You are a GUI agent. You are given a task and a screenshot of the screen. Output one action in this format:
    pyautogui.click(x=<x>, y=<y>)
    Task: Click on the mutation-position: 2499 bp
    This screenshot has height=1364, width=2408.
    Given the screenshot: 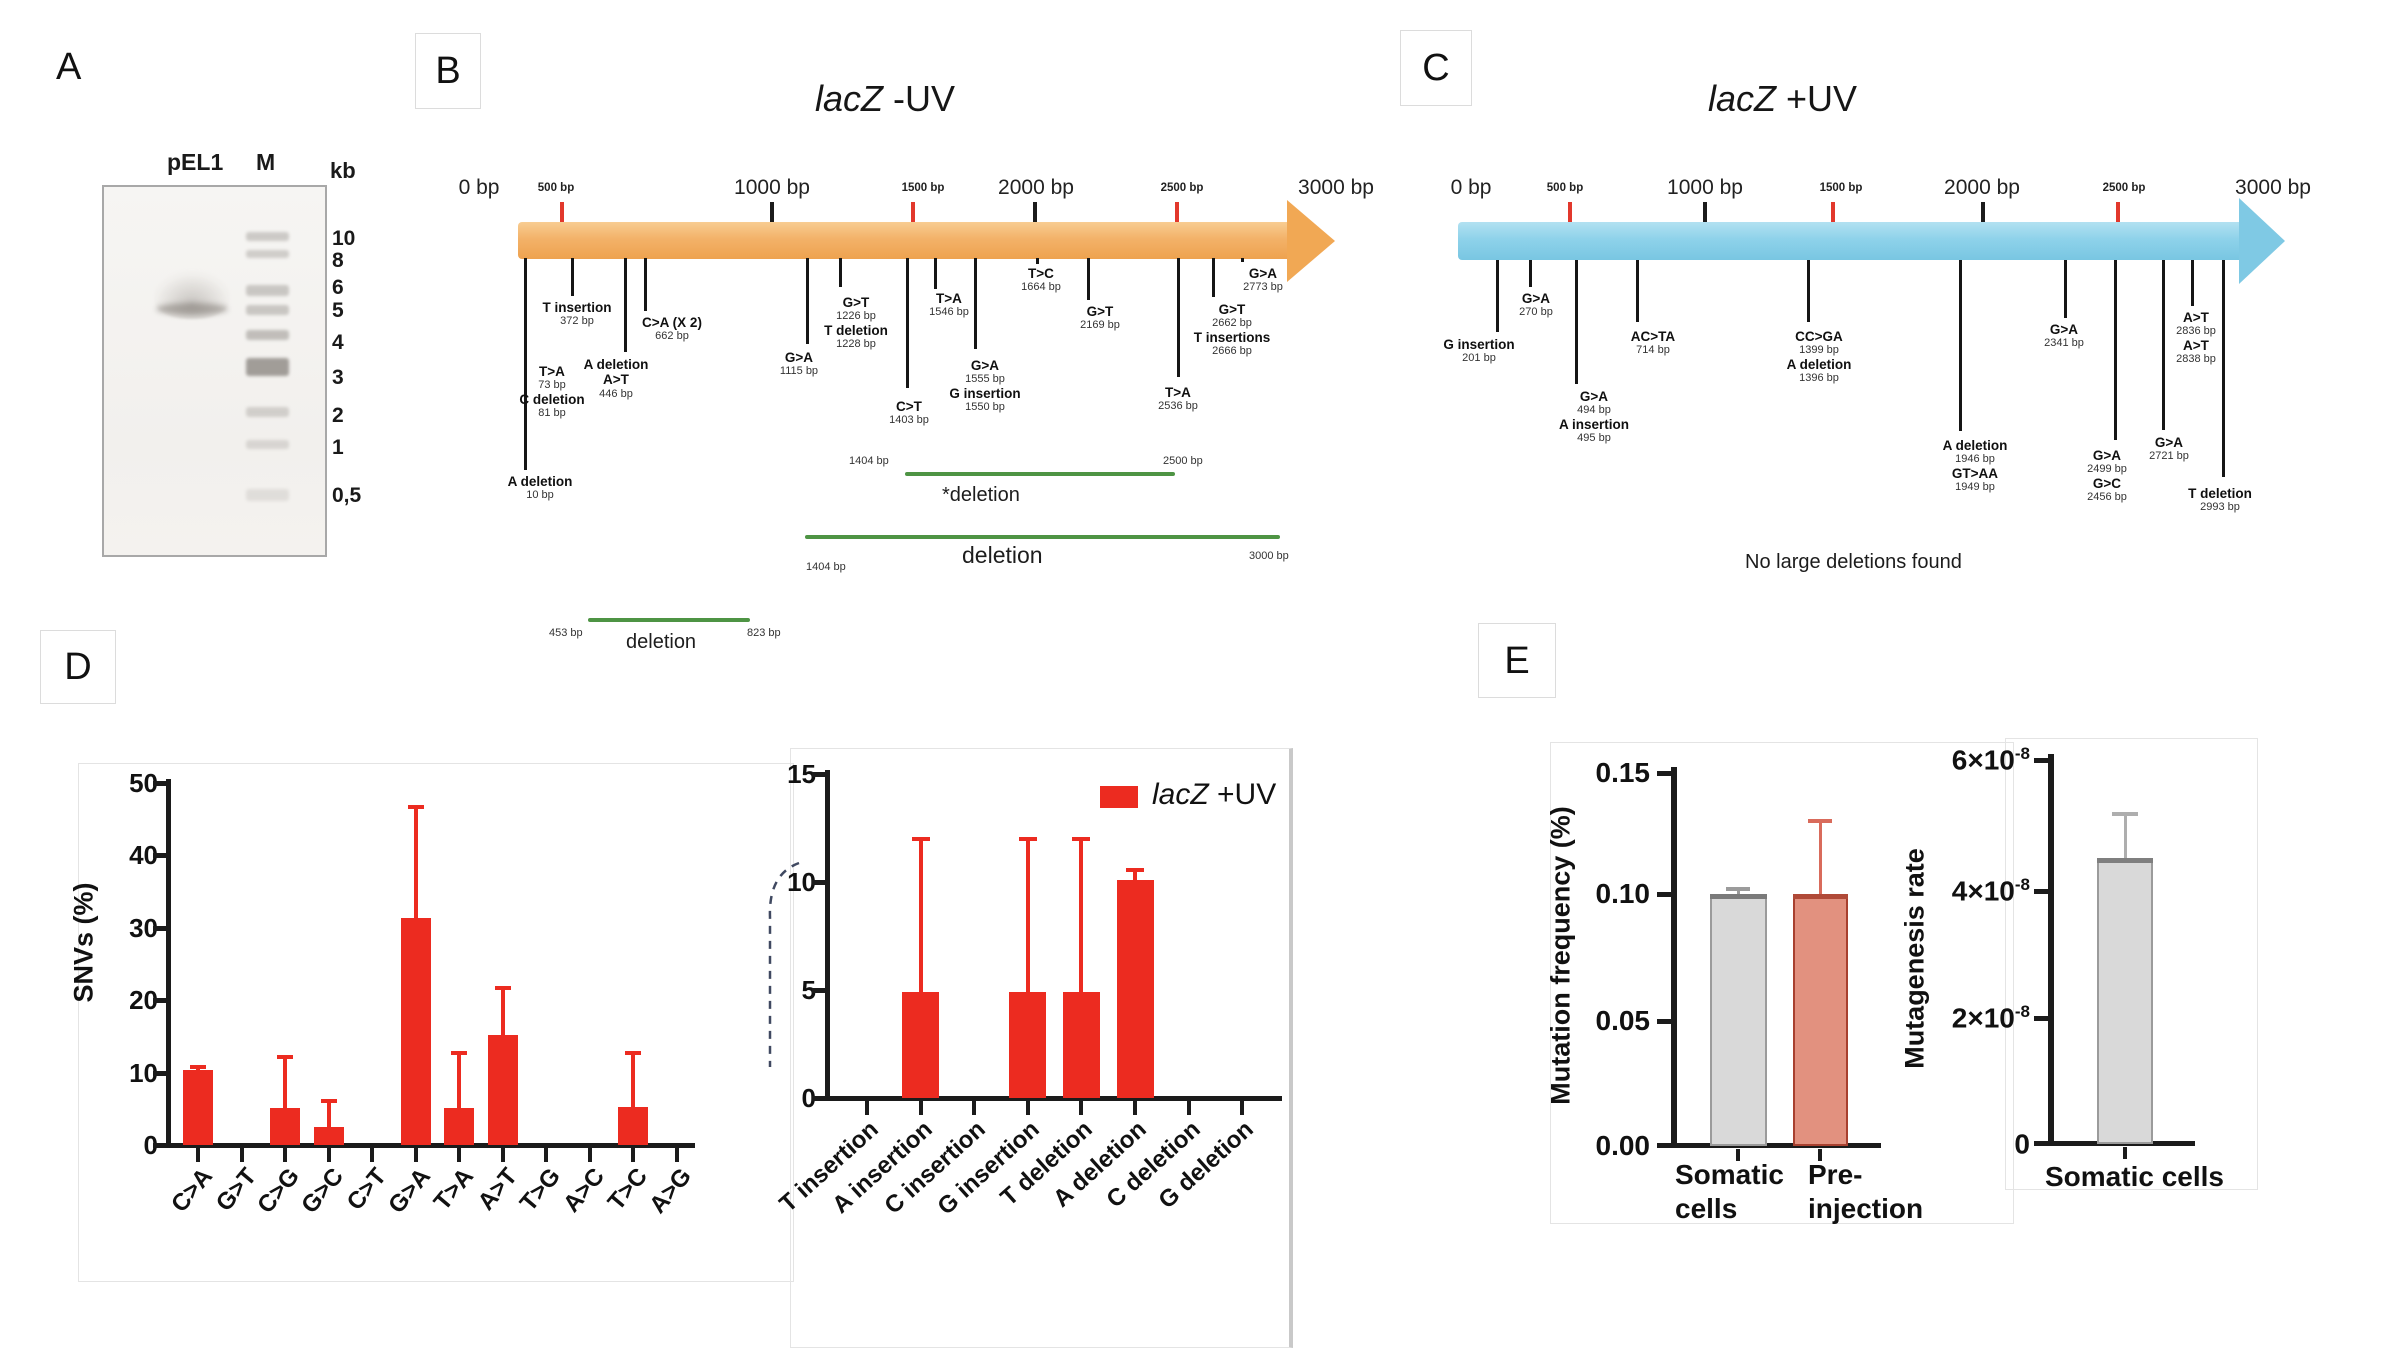 What is the action you would take?
    pyautogui.click(x=2107, y=469)
    